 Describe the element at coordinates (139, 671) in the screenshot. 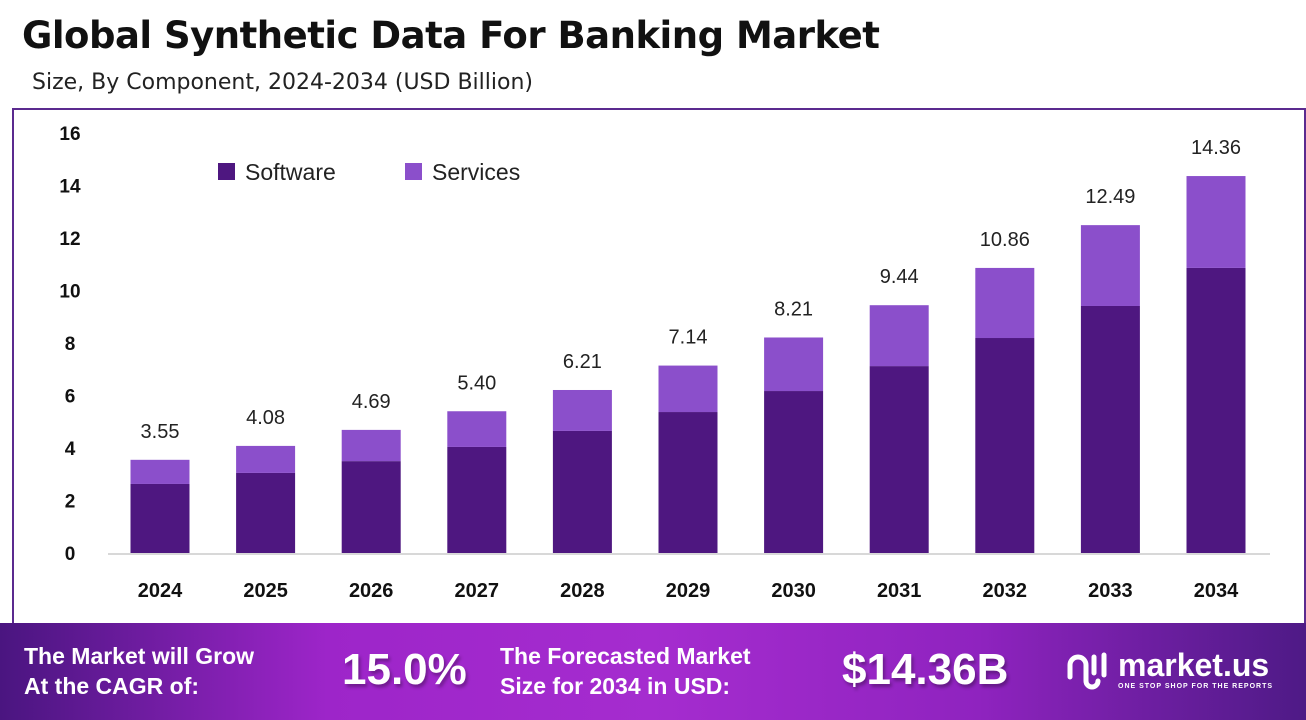

I see `cagr-label: The Market will Grow At the CAGR of:` at that location.